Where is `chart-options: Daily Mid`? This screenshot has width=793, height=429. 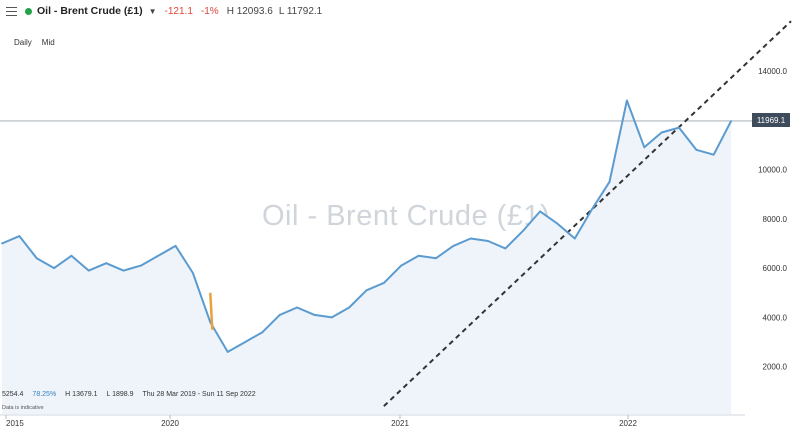 chart-options: Daily Mid is located at coordinates (34, 42).